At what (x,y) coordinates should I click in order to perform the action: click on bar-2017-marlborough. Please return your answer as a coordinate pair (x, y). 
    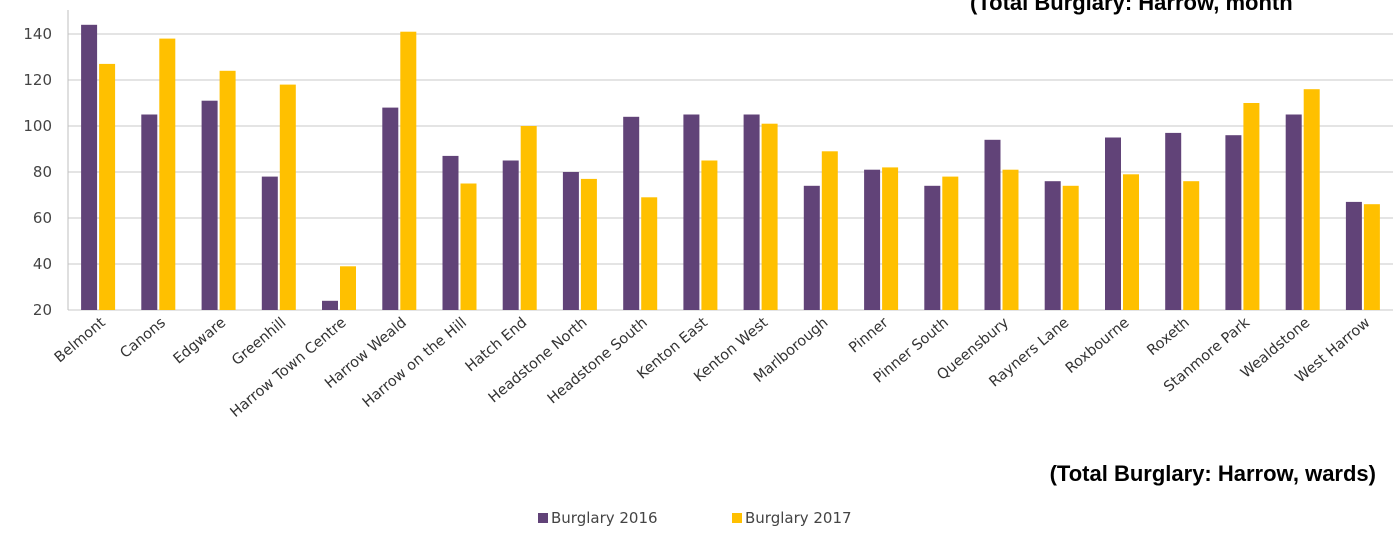
    Looking at the image, I should click on (829, 230).